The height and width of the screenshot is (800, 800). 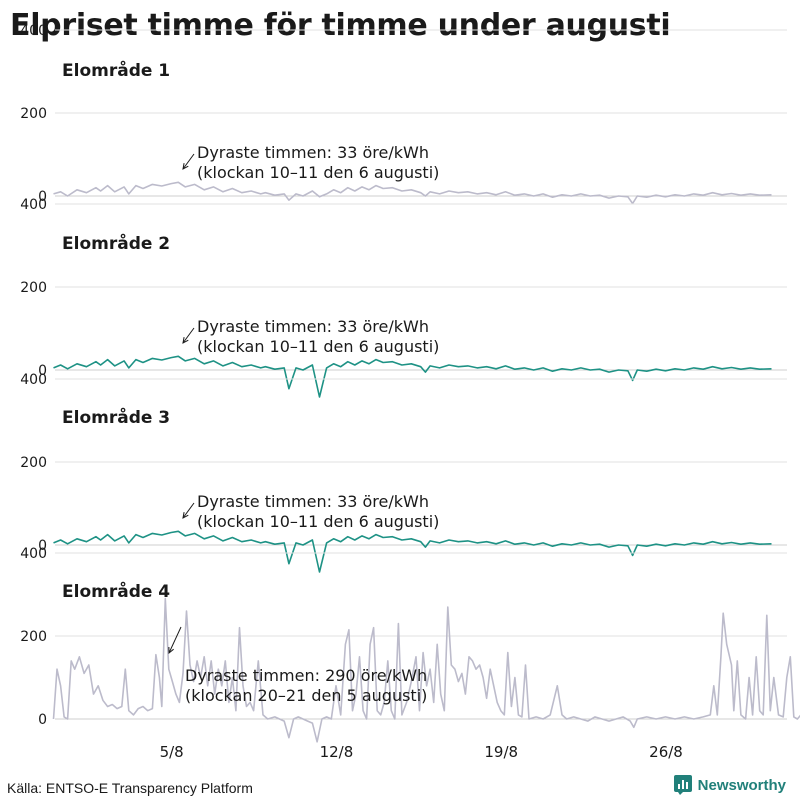 What do you see at coordinates (116, 591) in the screenshot?
I see `panel-title: Elområde 4` at bounding box center [116, 591].